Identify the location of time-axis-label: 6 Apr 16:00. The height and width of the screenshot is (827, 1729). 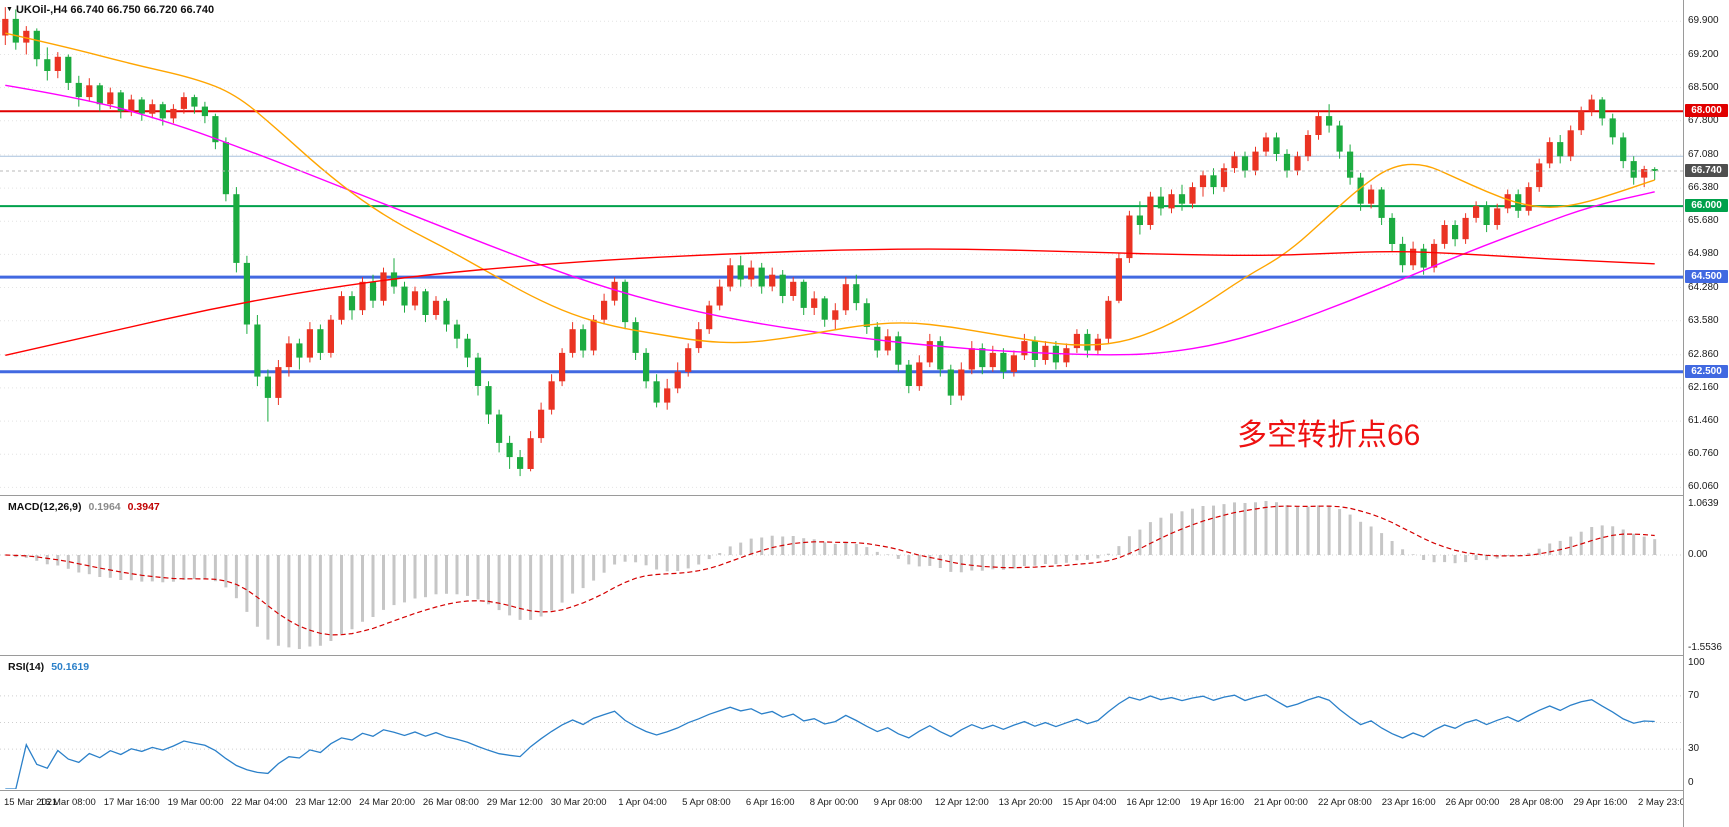
(770, 802).